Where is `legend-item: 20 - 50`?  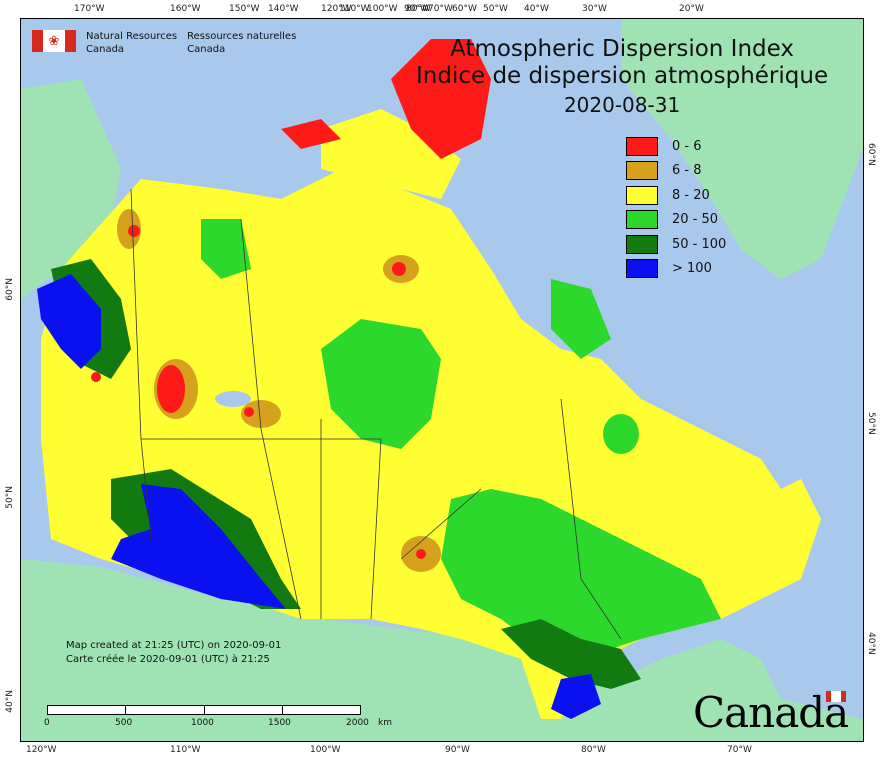 legend-item: 20 - 50 is located at coordinates (676, 220).